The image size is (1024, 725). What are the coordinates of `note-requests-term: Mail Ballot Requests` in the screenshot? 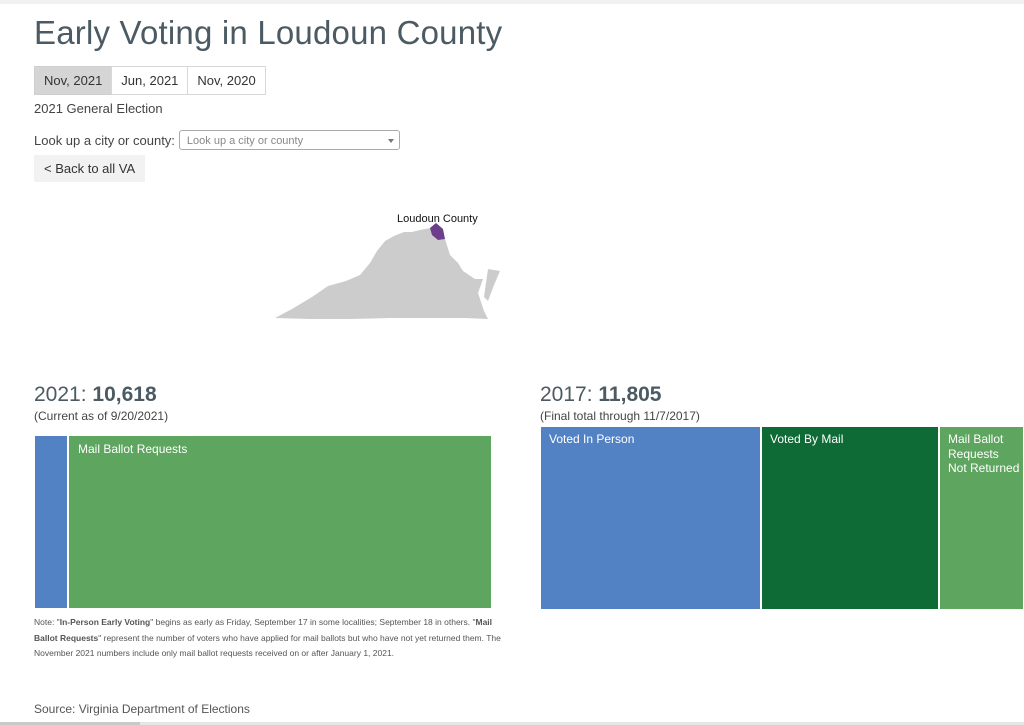 It's located at (263, 630).